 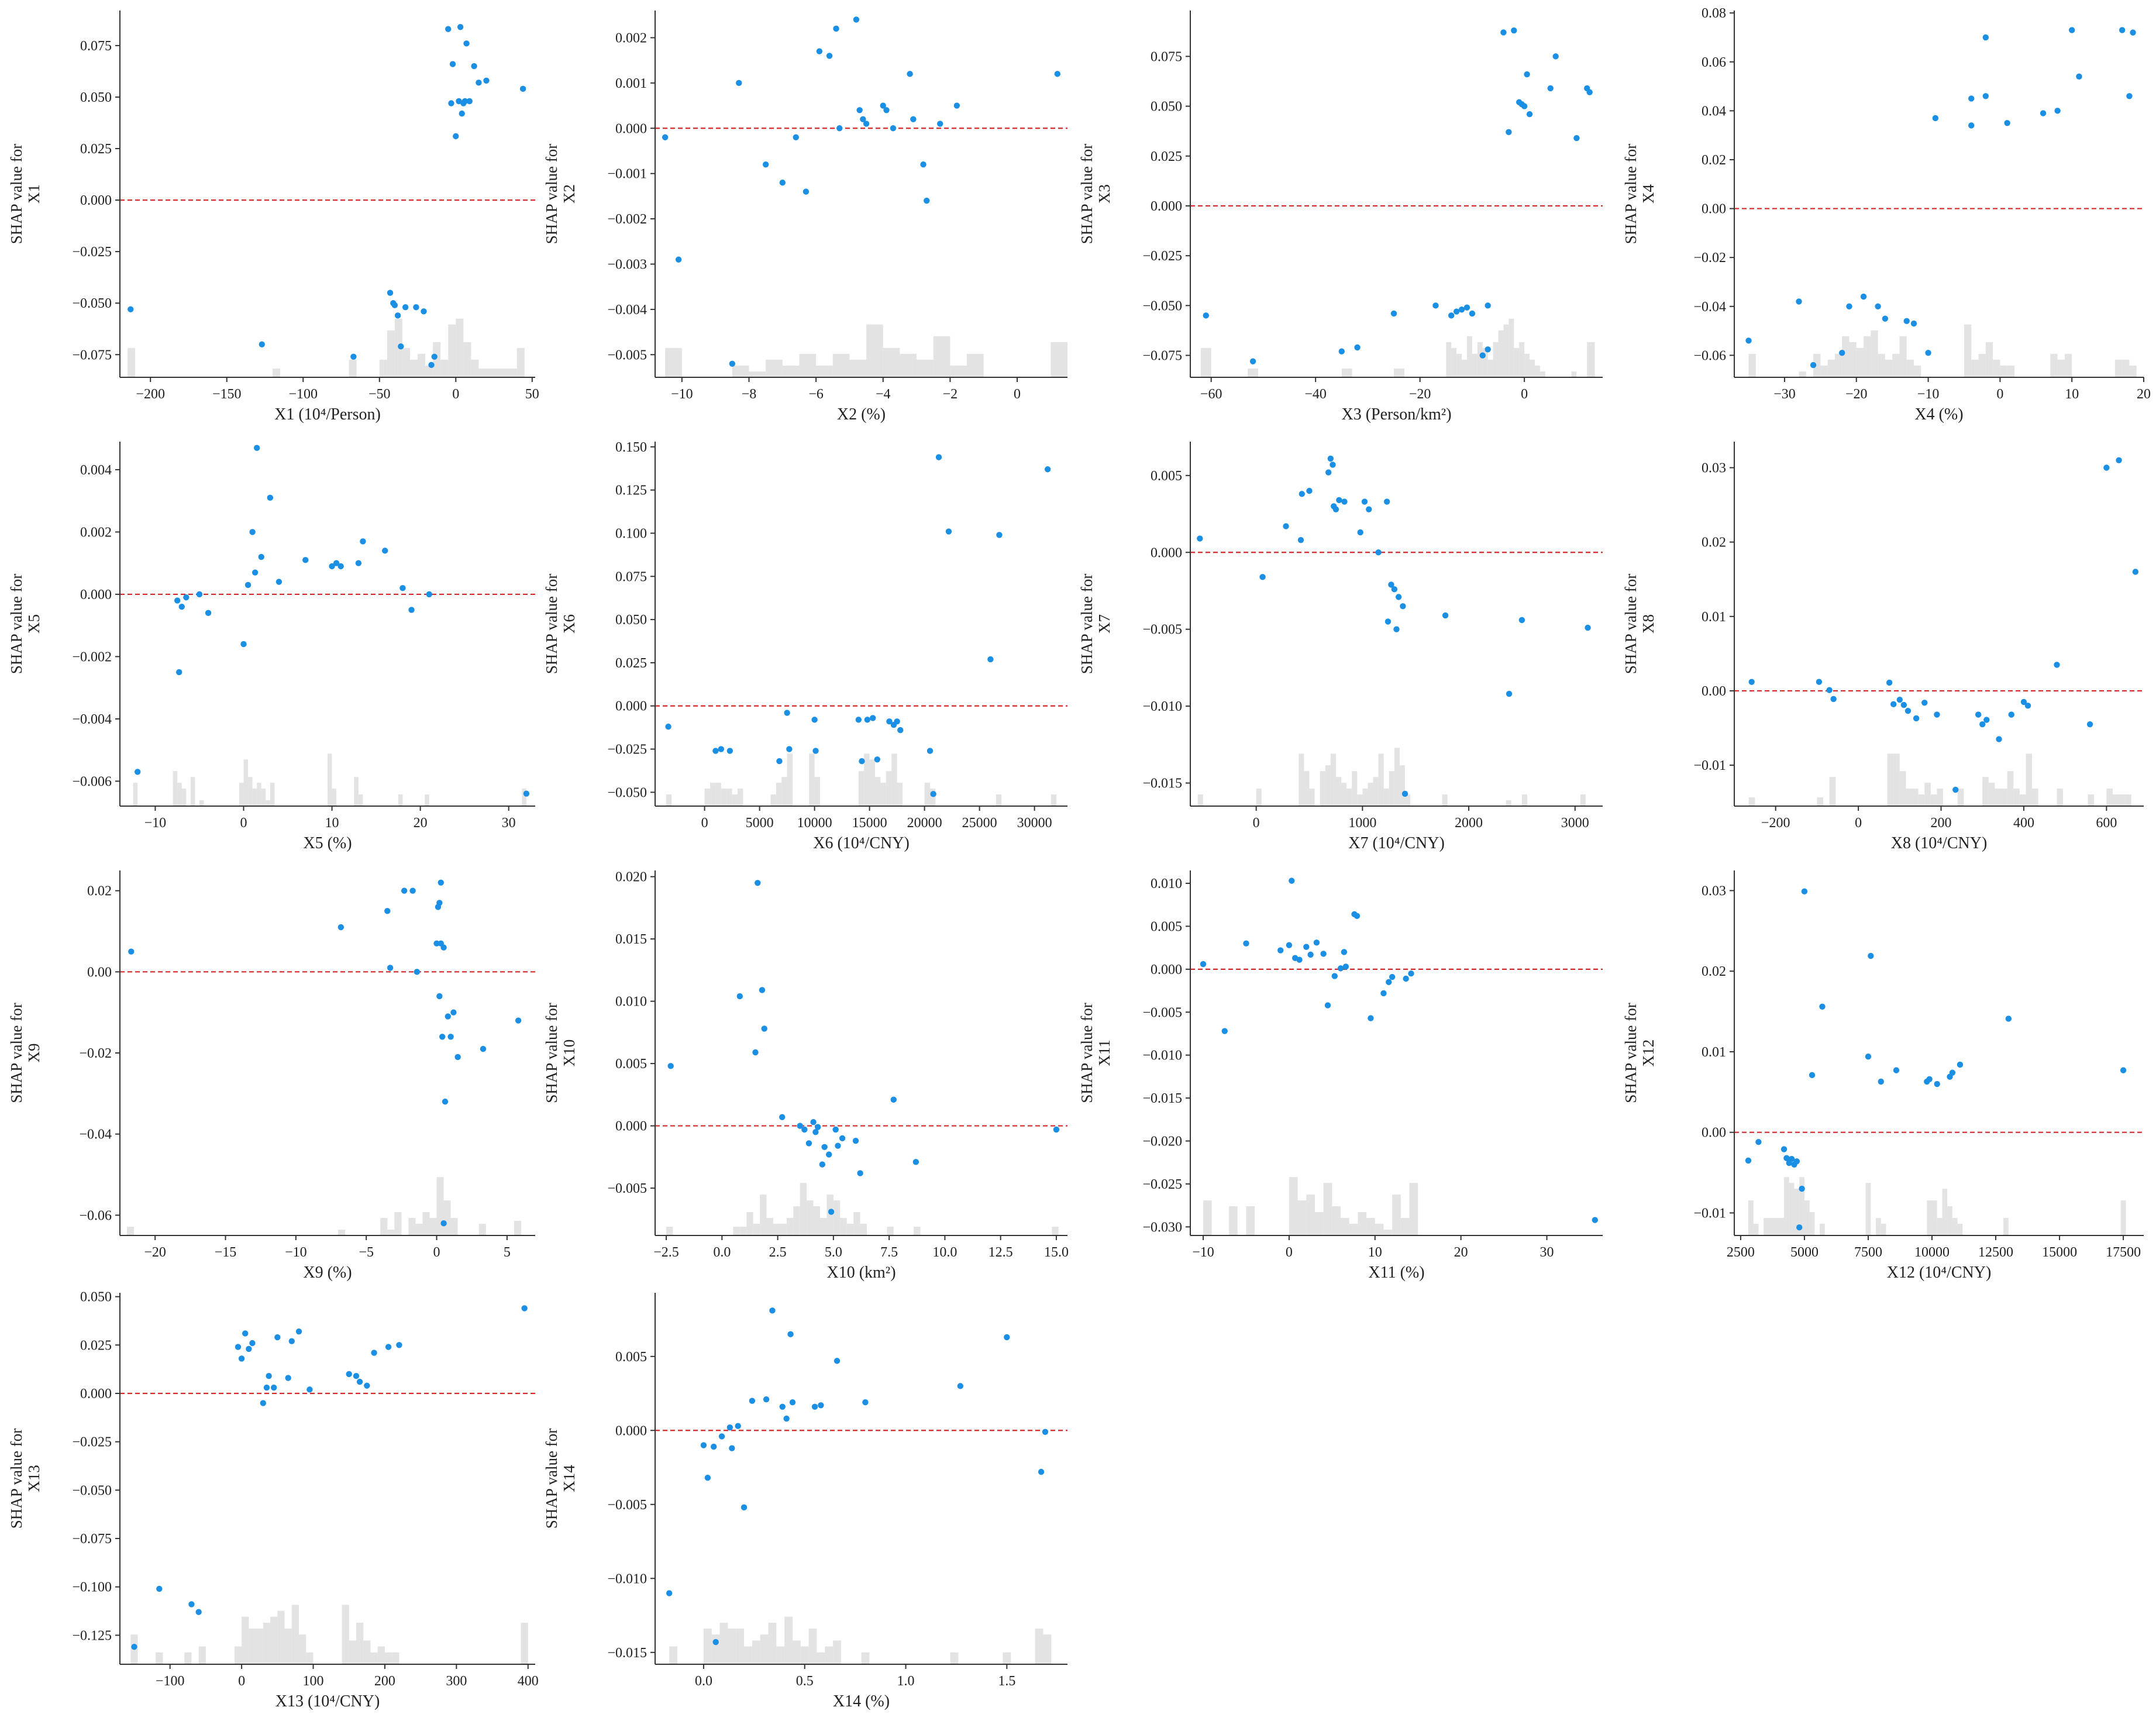 I want to click on x-tick-label: 600, so click(x=2106, y=823).